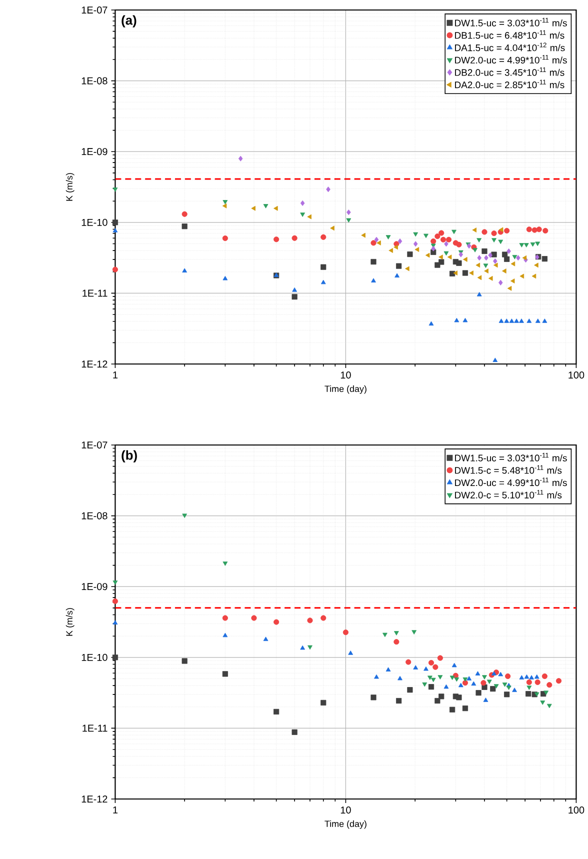 The width and height of the screenshot is (588, 859). Describe the element at coordinates (509, 71) in the screenshot. I see `legend-label: DB2.0-uc = 3.45*10$^{-11}$ m/s` at that location.